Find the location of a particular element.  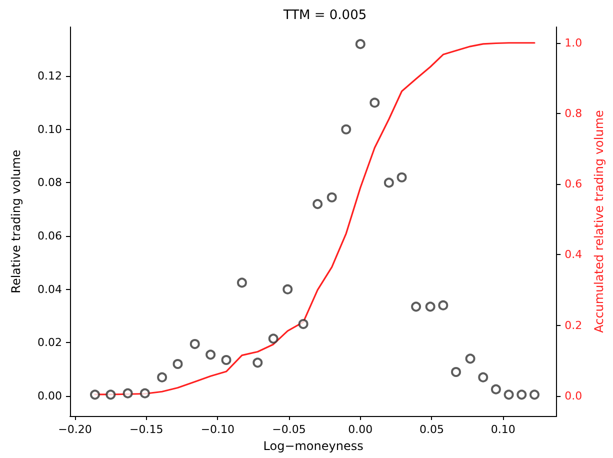

x-tick-label: 0.05 is located at coordinates (431, 429).